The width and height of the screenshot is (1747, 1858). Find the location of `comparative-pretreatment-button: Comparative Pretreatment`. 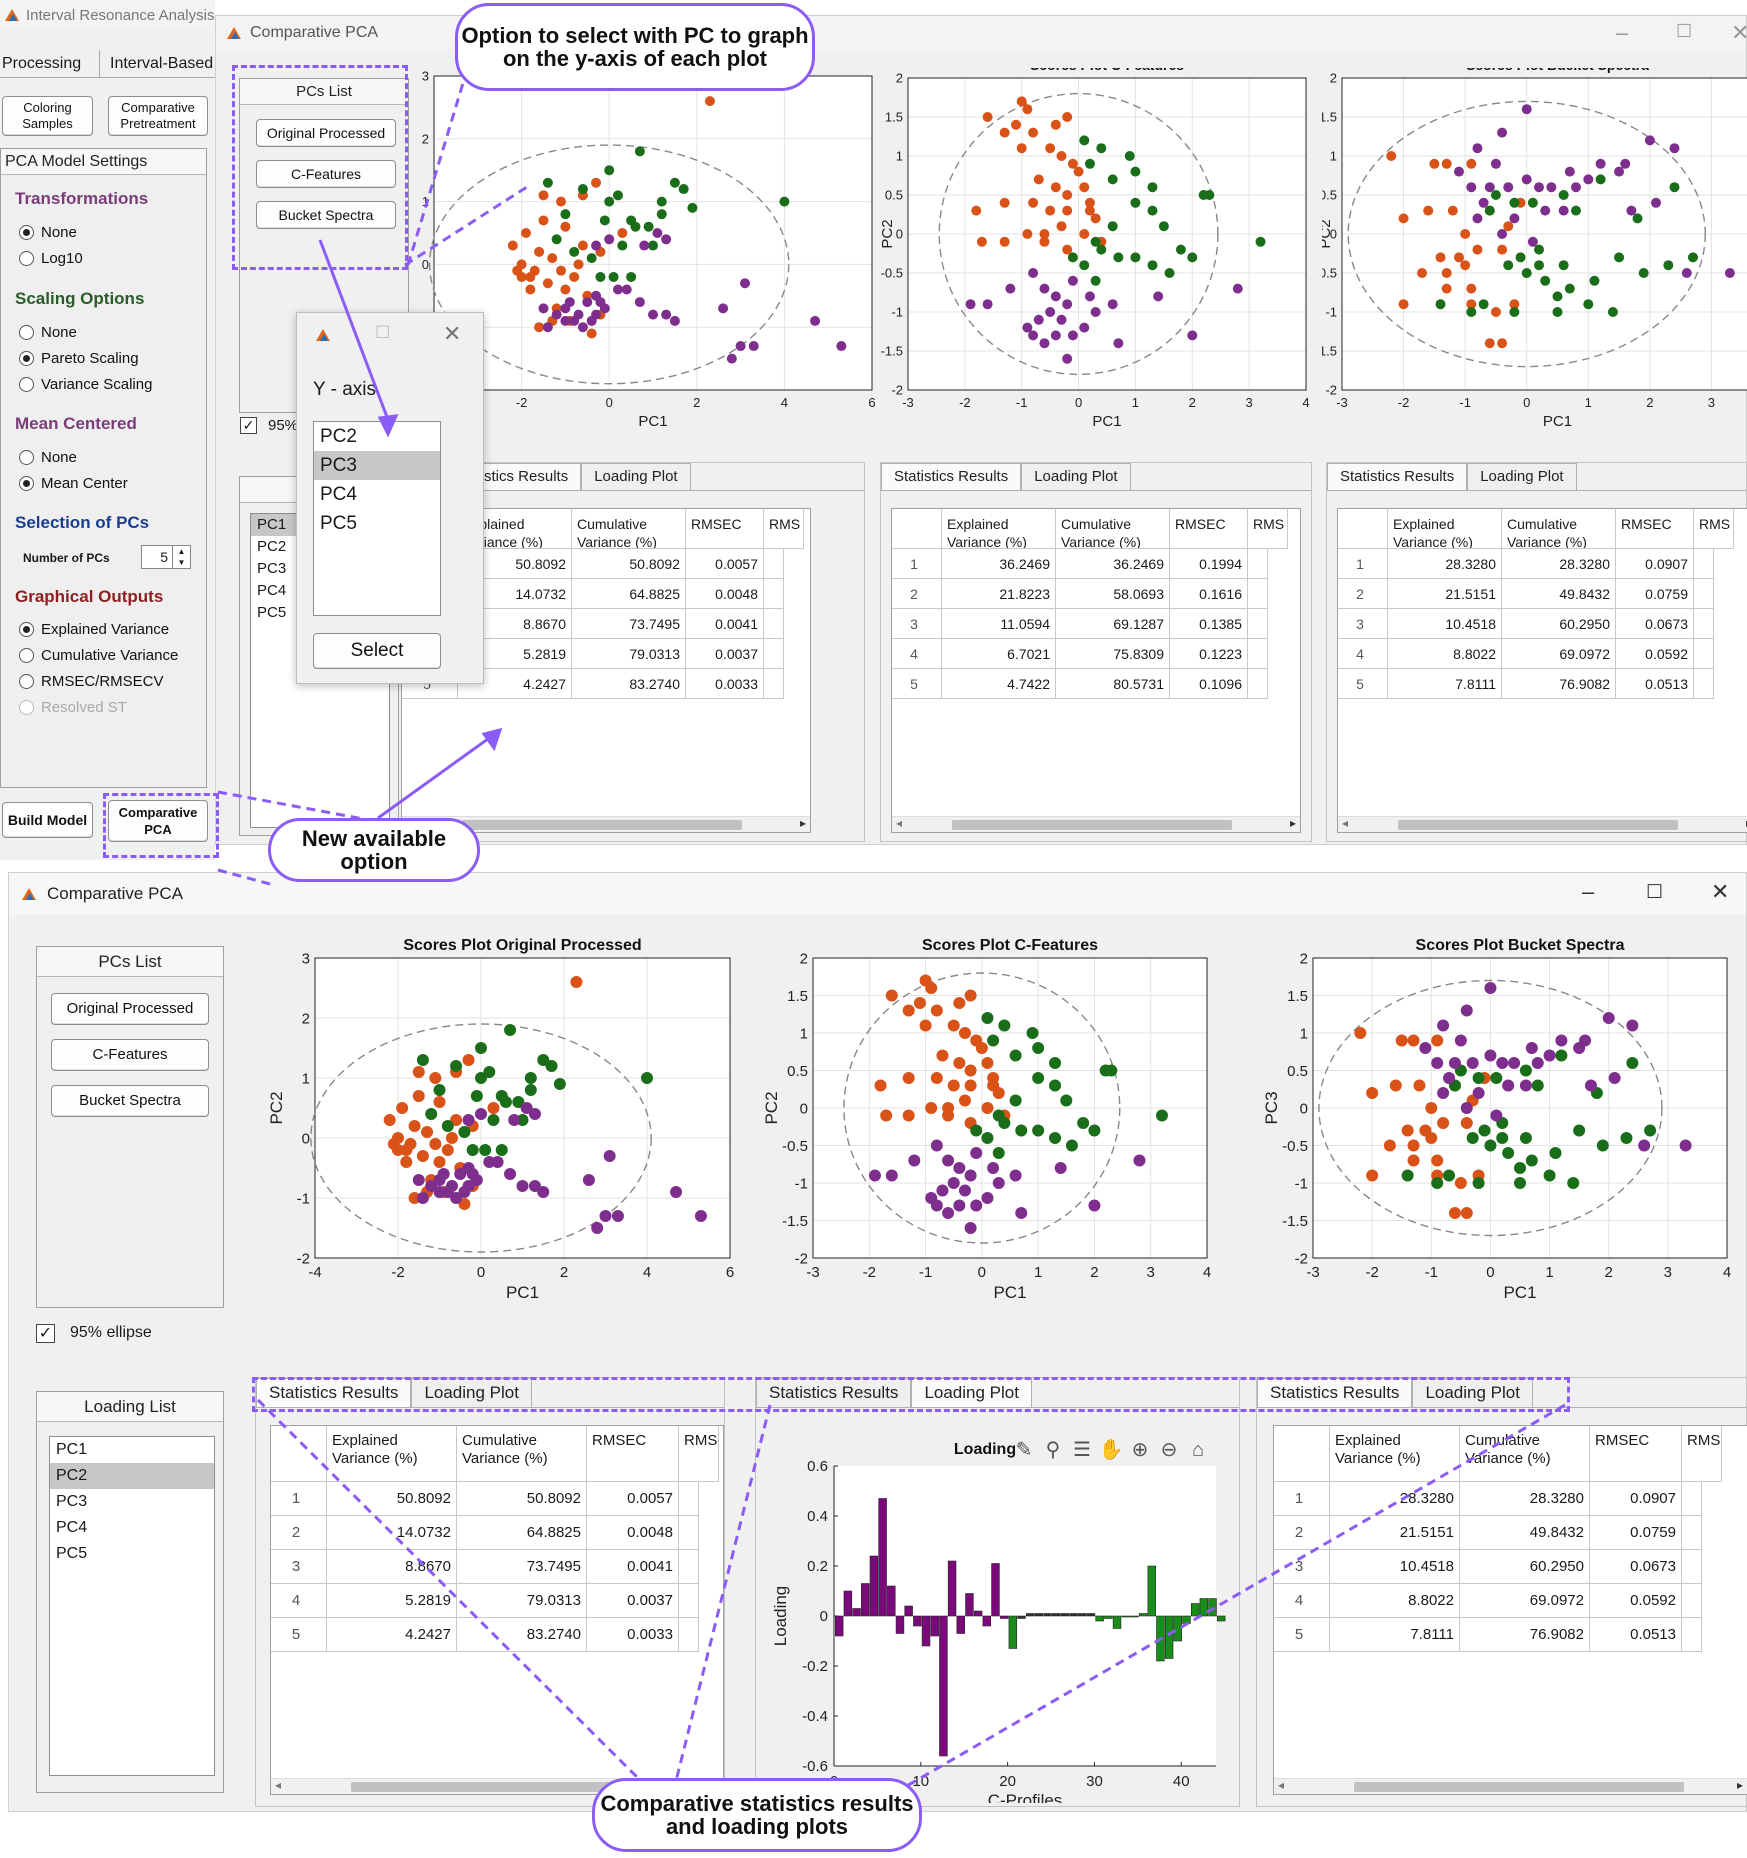

comparative-pretreatment-button: Comparative Pretreatment is located at coordinates (158, 116).